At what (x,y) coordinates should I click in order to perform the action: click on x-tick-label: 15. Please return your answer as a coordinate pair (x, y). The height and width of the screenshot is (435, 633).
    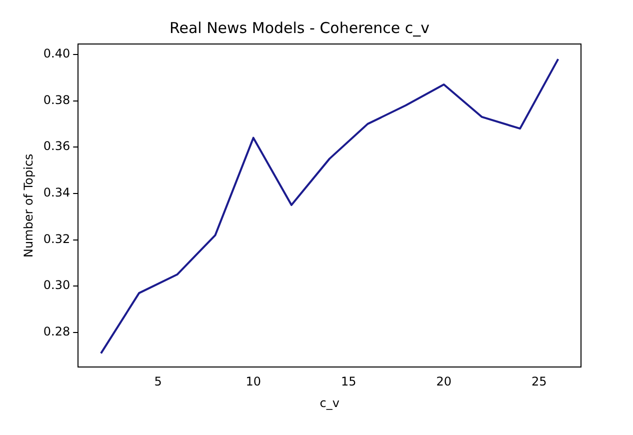
    Looking at the image, I should click on (348, 381).